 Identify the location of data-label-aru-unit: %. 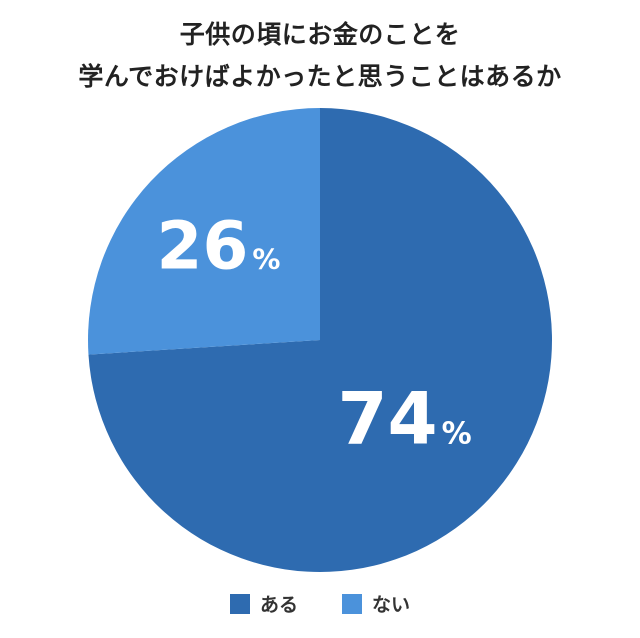
(457, 433).